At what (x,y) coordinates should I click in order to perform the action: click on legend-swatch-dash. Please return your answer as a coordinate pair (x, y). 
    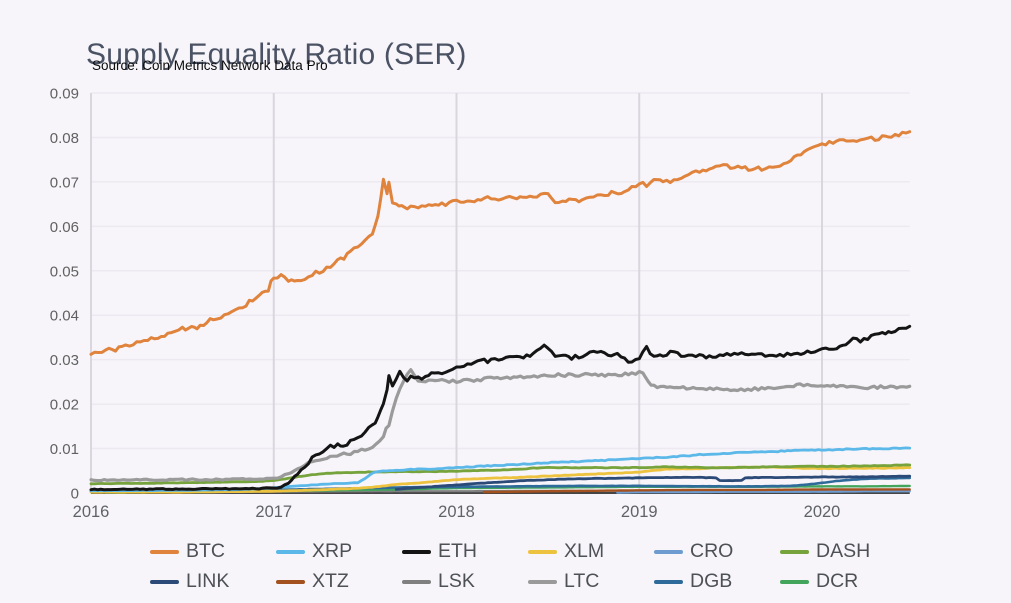
    Looking at the image, I should click on (794, 552).